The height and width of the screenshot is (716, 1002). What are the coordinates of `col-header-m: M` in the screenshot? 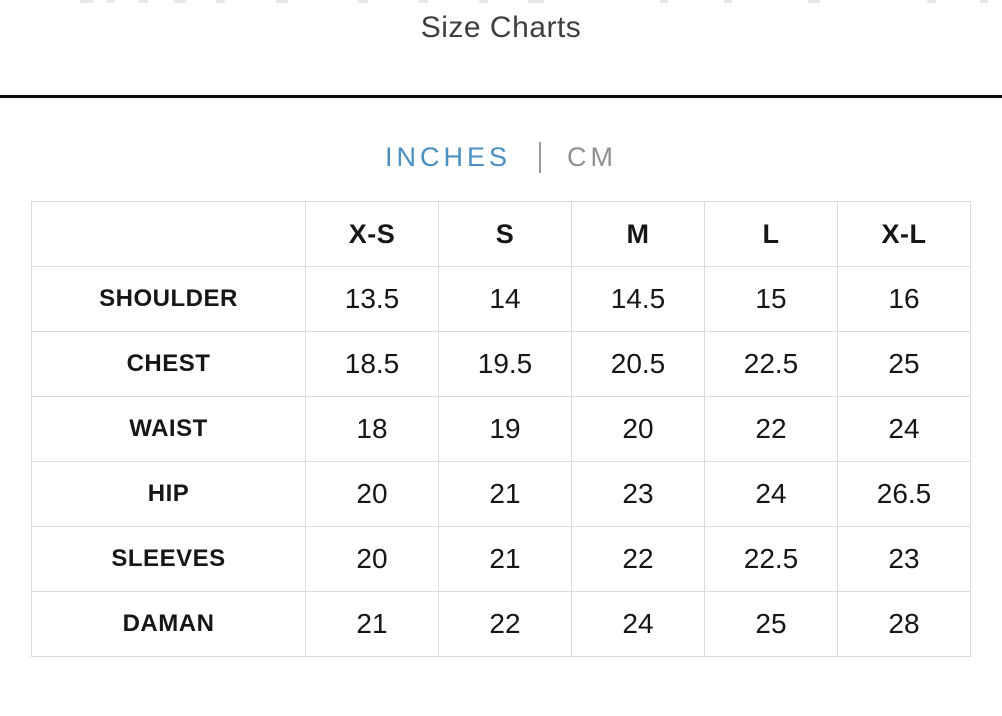 It's located at (638, 234).